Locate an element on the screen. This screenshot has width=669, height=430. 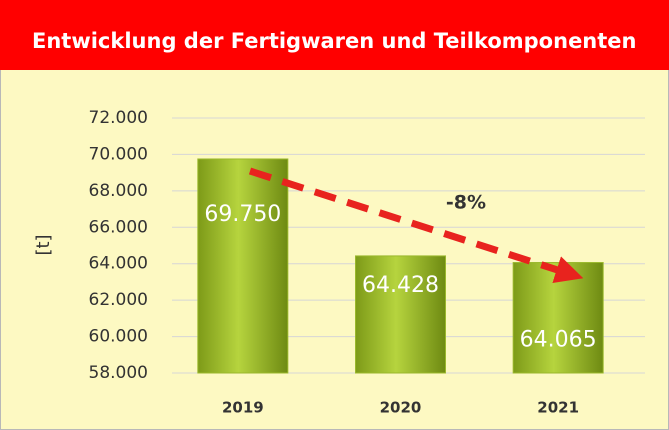
y-tick-label: 60.000 is located at coordinates (118, 337).